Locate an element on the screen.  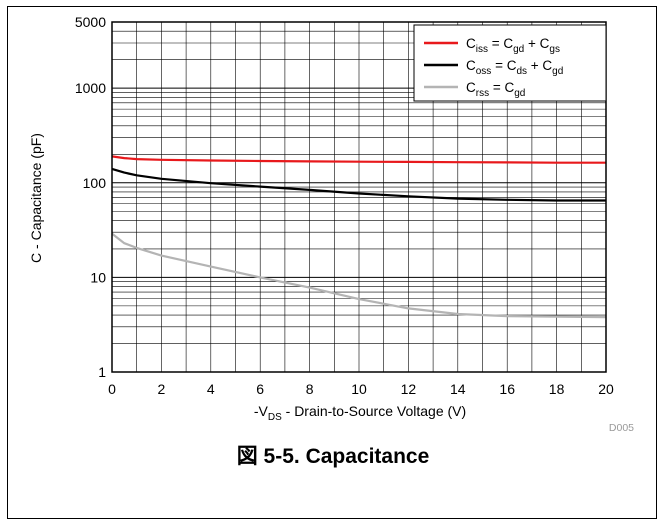
x-tick-label: 10 is located at coordinates (359, 389).